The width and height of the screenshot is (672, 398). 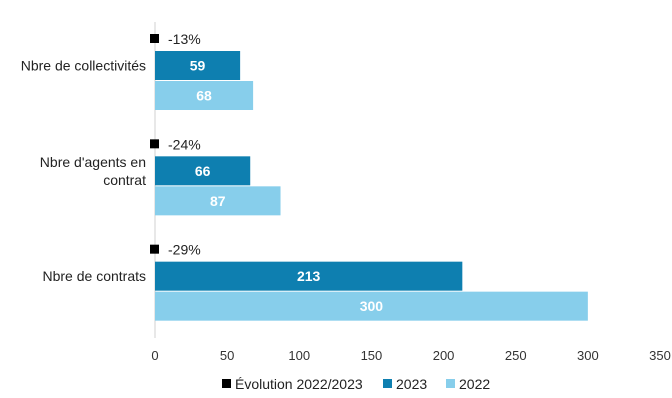 I want to click on bar-value-label: 87, so click(x=218, y=201).